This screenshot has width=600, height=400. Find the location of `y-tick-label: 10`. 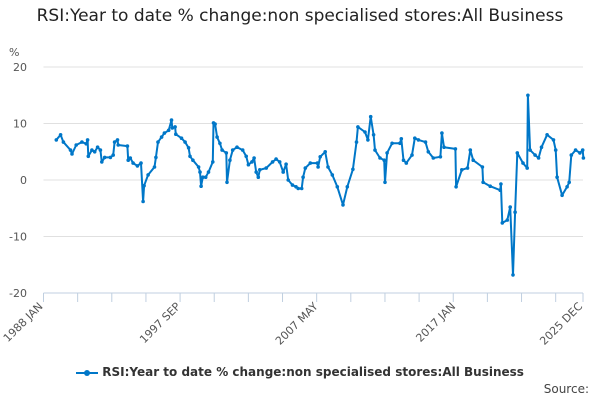

y-tick-label: 10 is located at coordinates (20, 124).